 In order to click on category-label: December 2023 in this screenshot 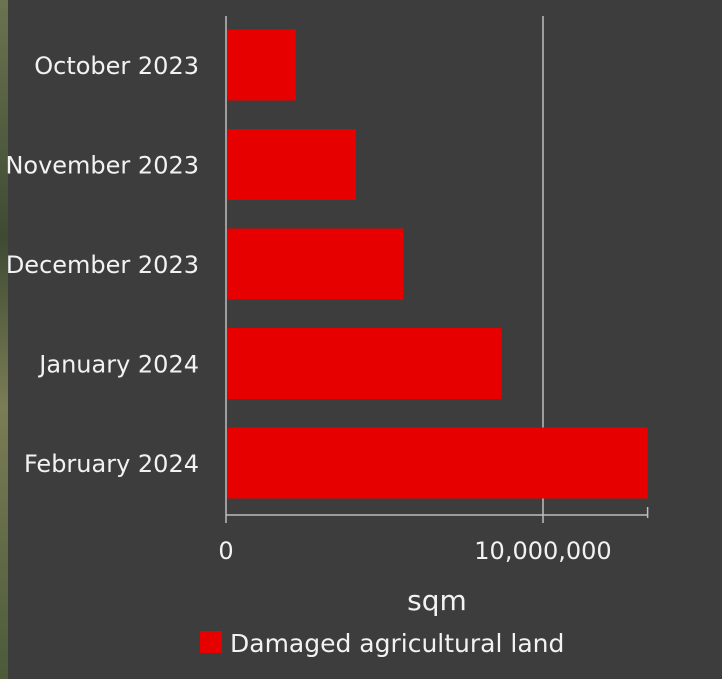, I will do `click(102, 265)`.